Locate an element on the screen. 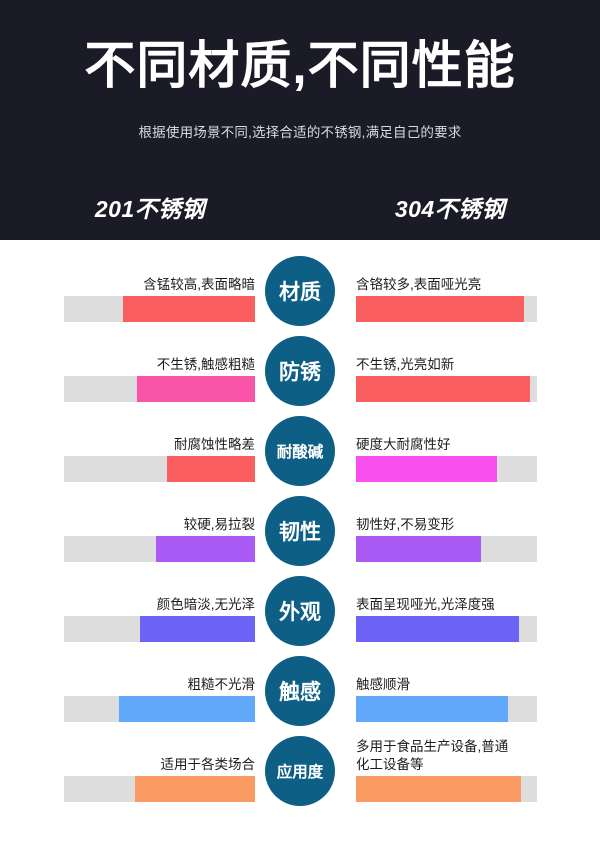  bar-track-right-acid-alkali is located at coordinates (446, 469).